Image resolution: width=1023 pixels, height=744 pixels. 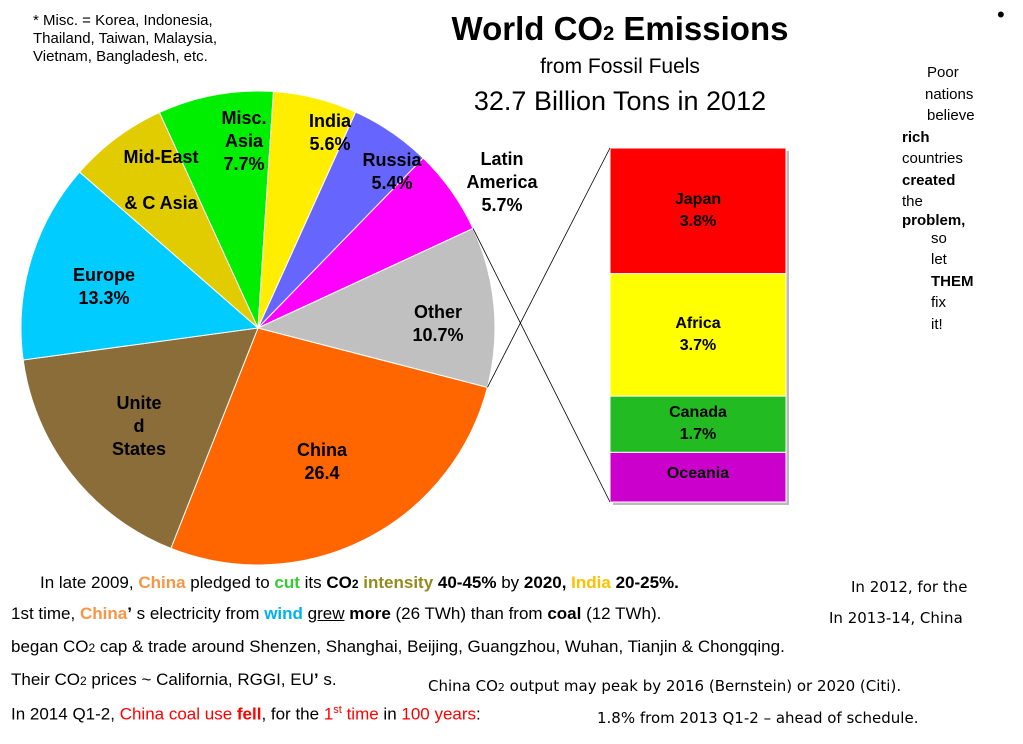 What do you see at coordinates (620, 28) in the screenshot?
I see `chart-title: World CO2 Emissions` at bounding box center [620, 28].